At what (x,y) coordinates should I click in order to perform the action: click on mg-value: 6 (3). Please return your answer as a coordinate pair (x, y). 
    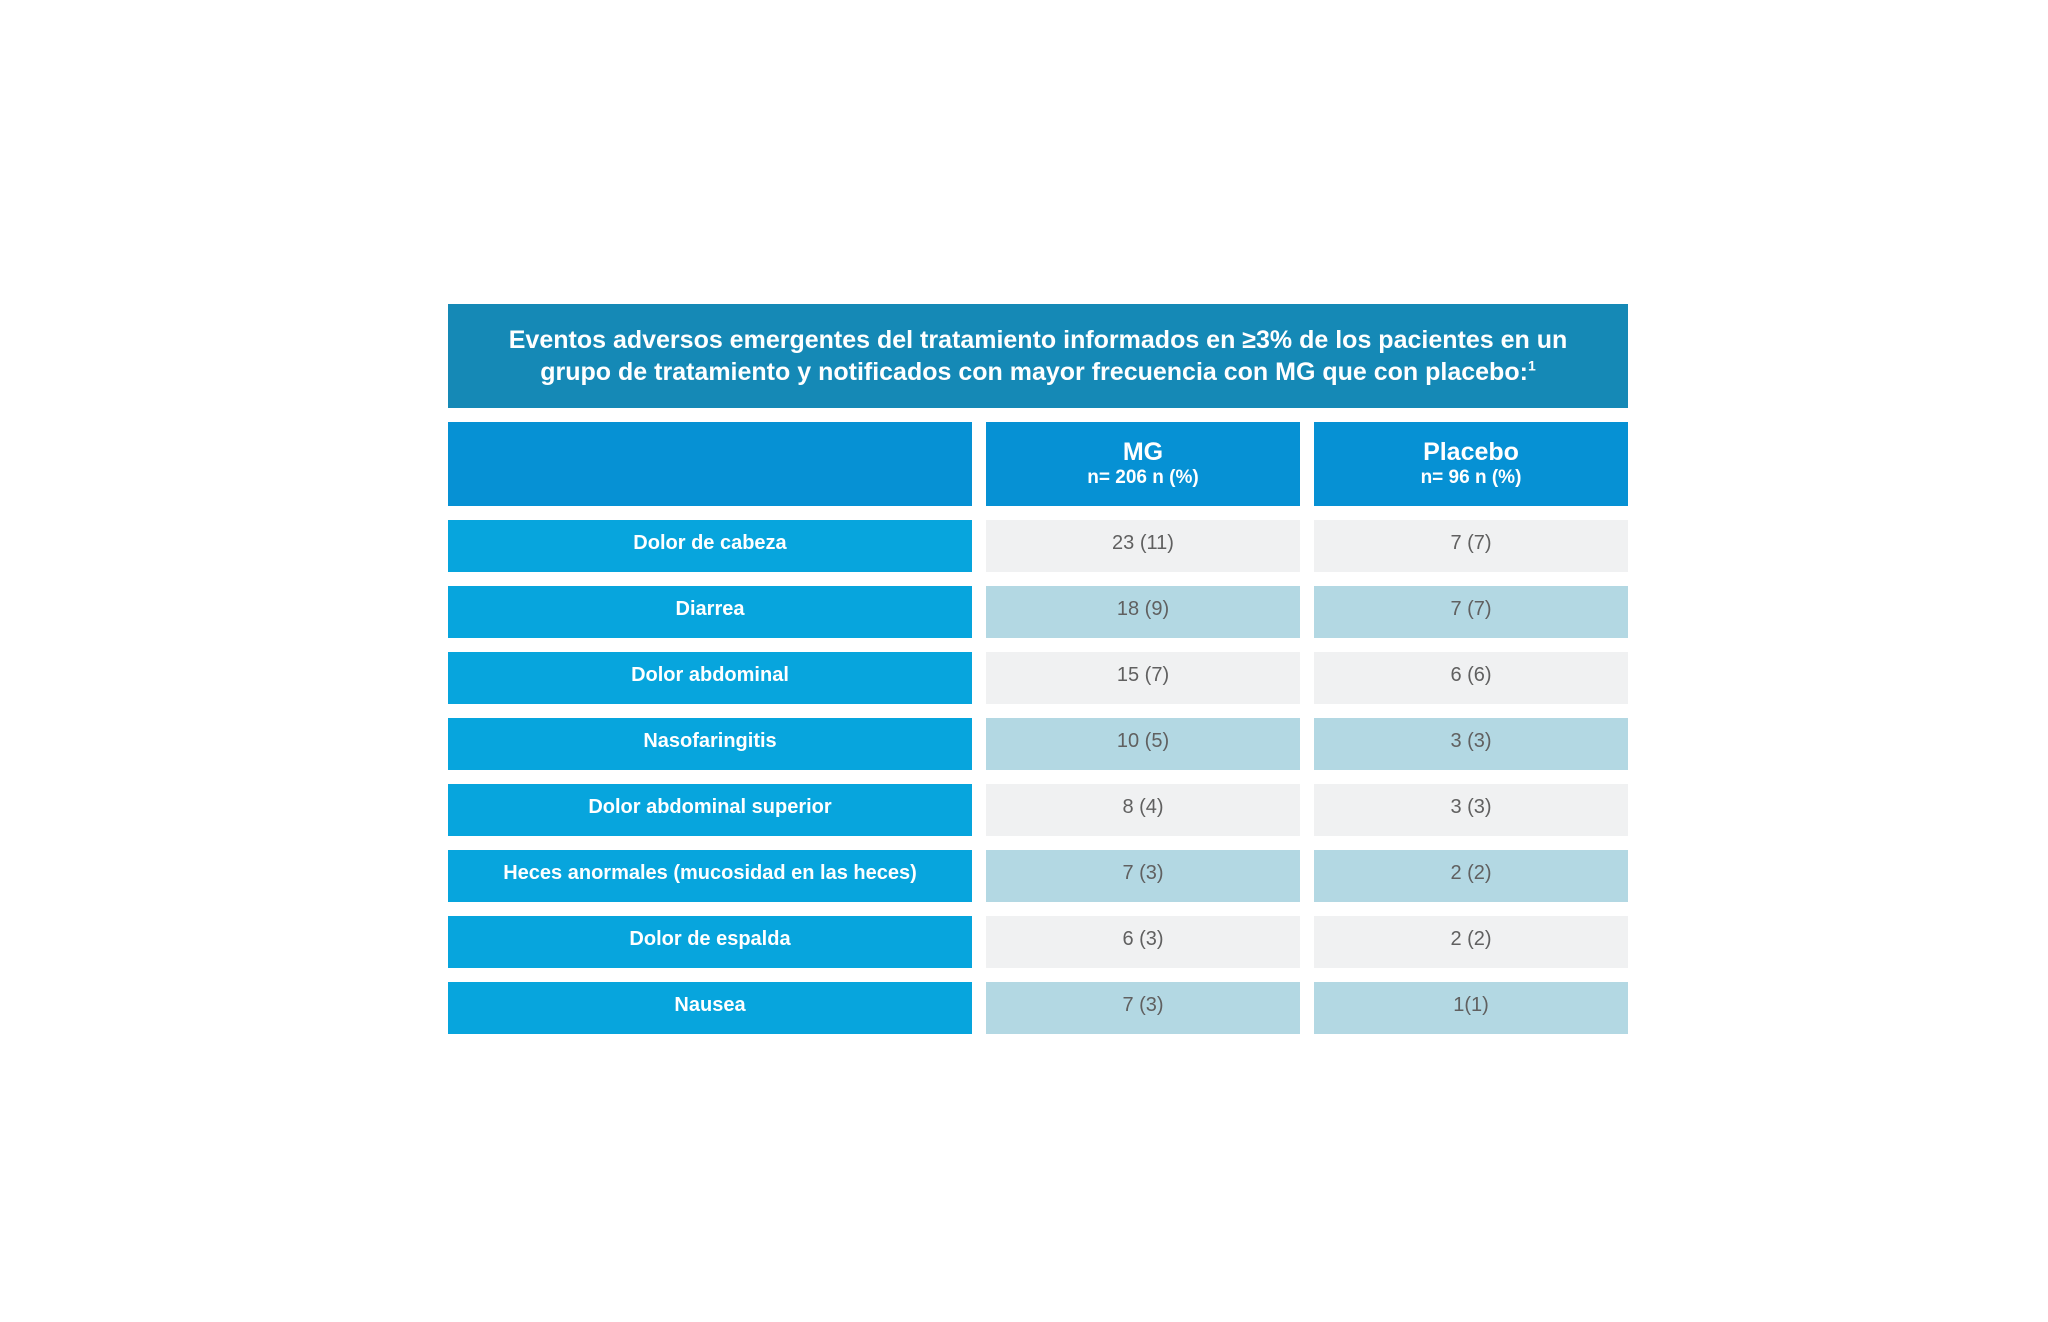
    Looking at the image, I should click on (1143, 942).